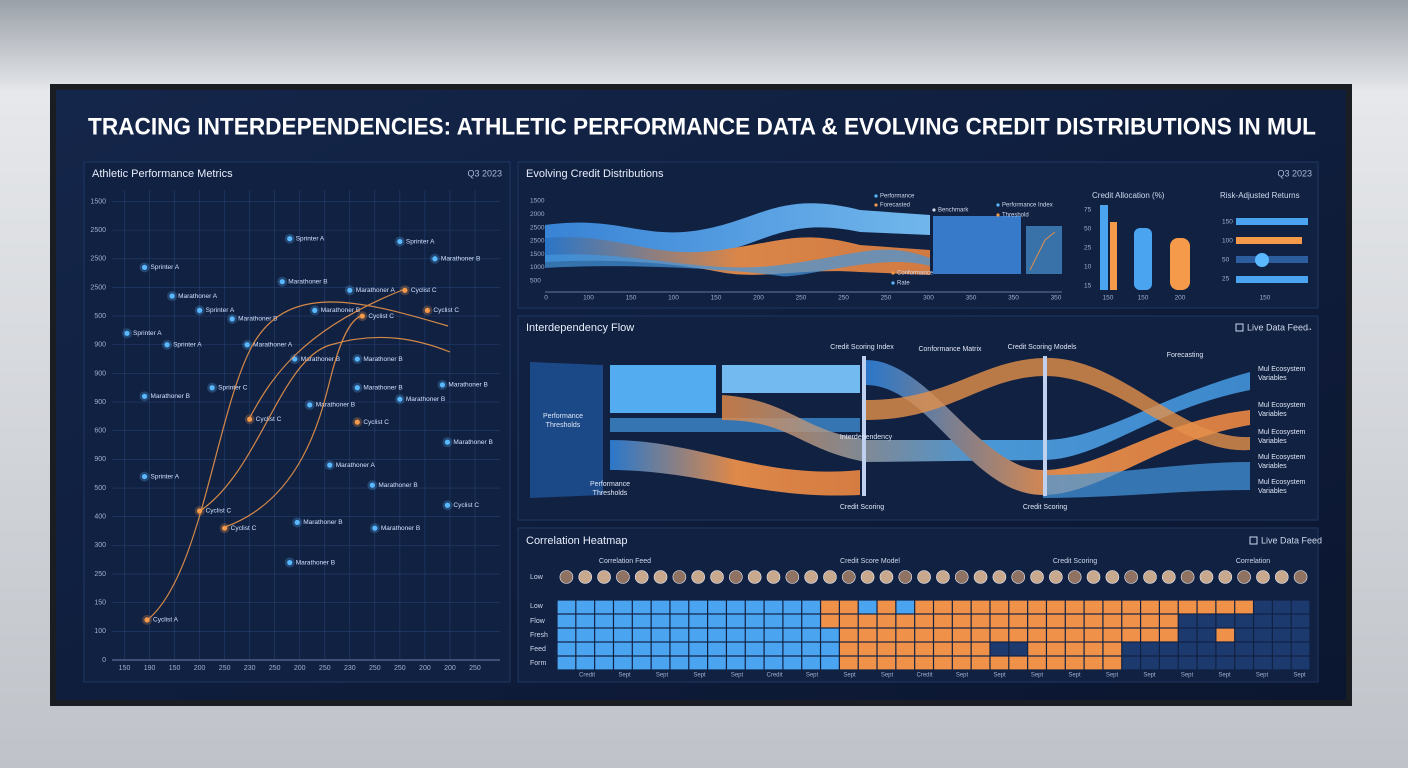 The width and height of the screenshot is (1408, 768). Describe the element at coordinates (1045, 507) in the screenshot. I see `flow-label: Credit Scoring` at that location.